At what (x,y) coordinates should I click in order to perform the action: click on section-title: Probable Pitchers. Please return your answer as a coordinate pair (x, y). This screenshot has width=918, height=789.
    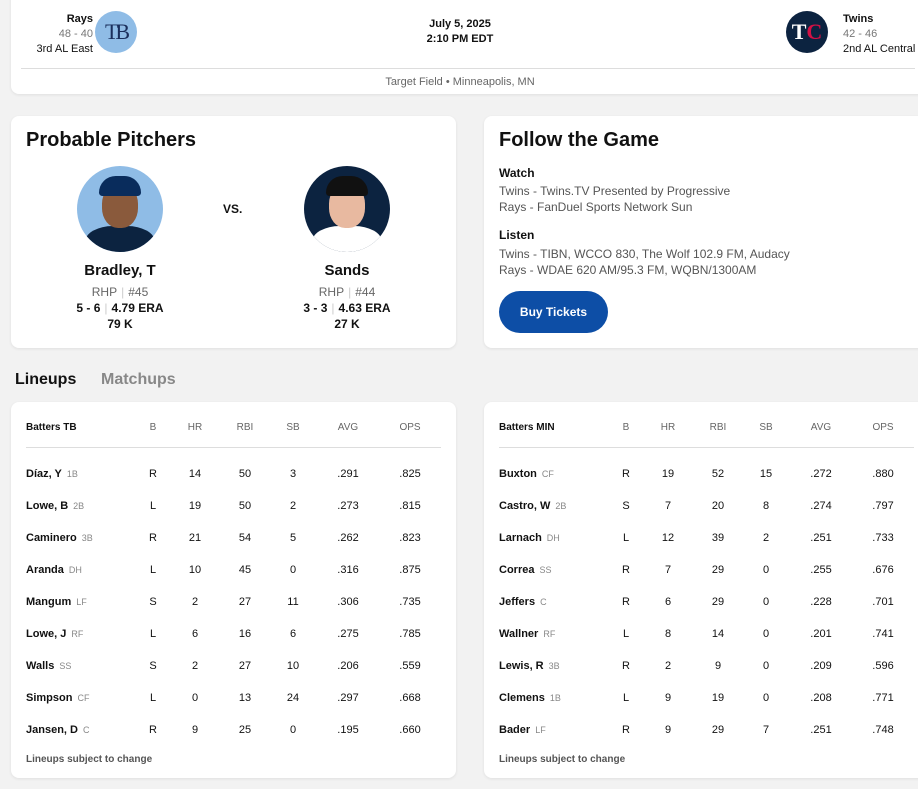
    Looking at the image, I should click on (111, 140).